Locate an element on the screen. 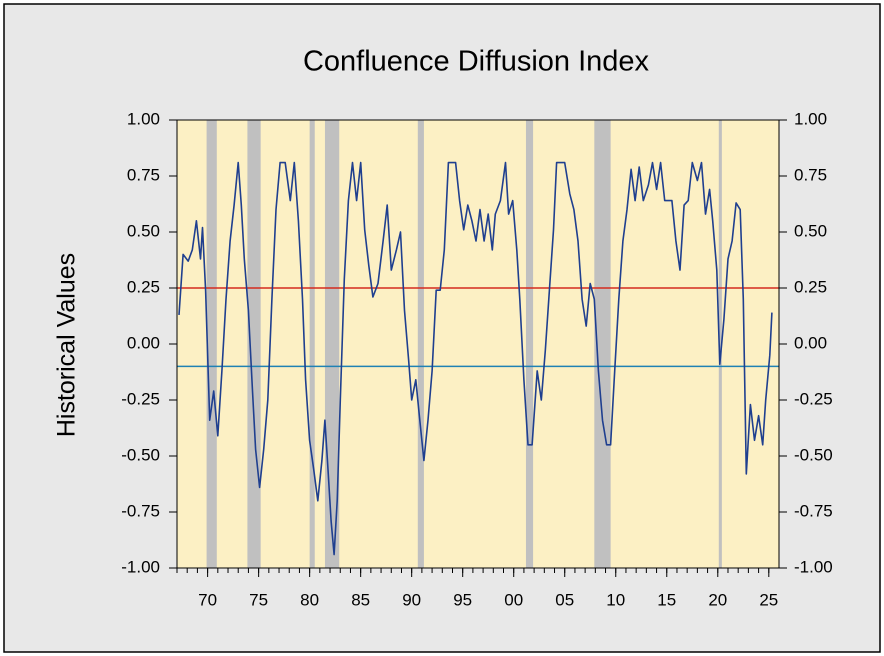  y2-tick-label: 0.25 is located at coordinates (810, 286).